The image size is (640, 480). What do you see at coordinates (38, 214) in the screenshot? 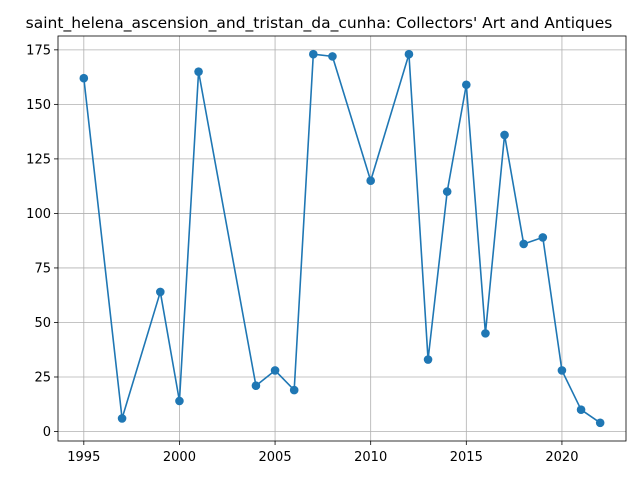
I see `y-tick-label: 100` at bounding box center [38, 214].